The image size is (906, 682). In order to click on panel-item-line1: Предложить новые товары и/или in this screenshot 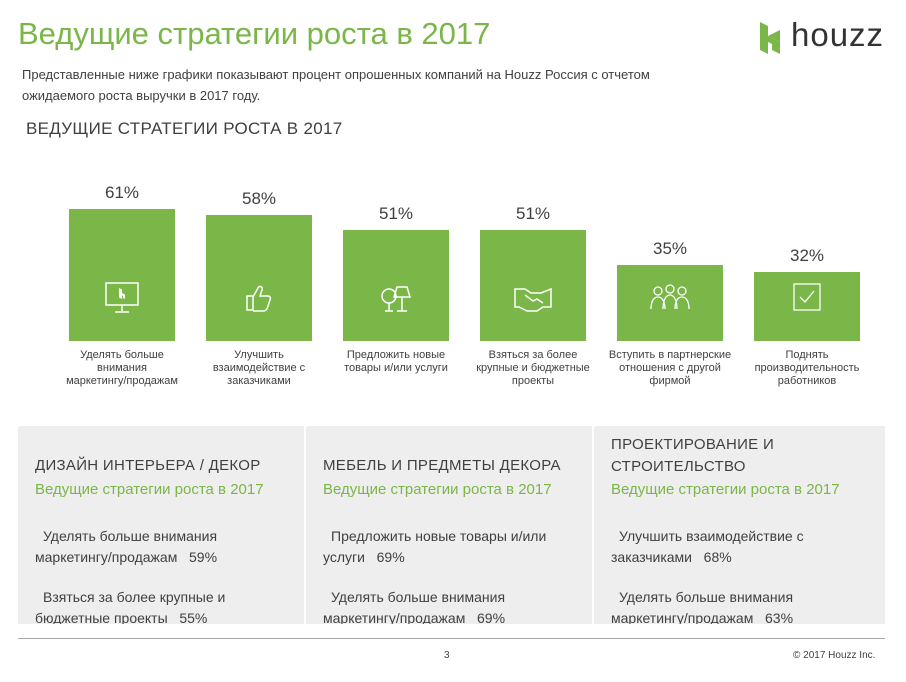, I will do `click(439, 536)`.